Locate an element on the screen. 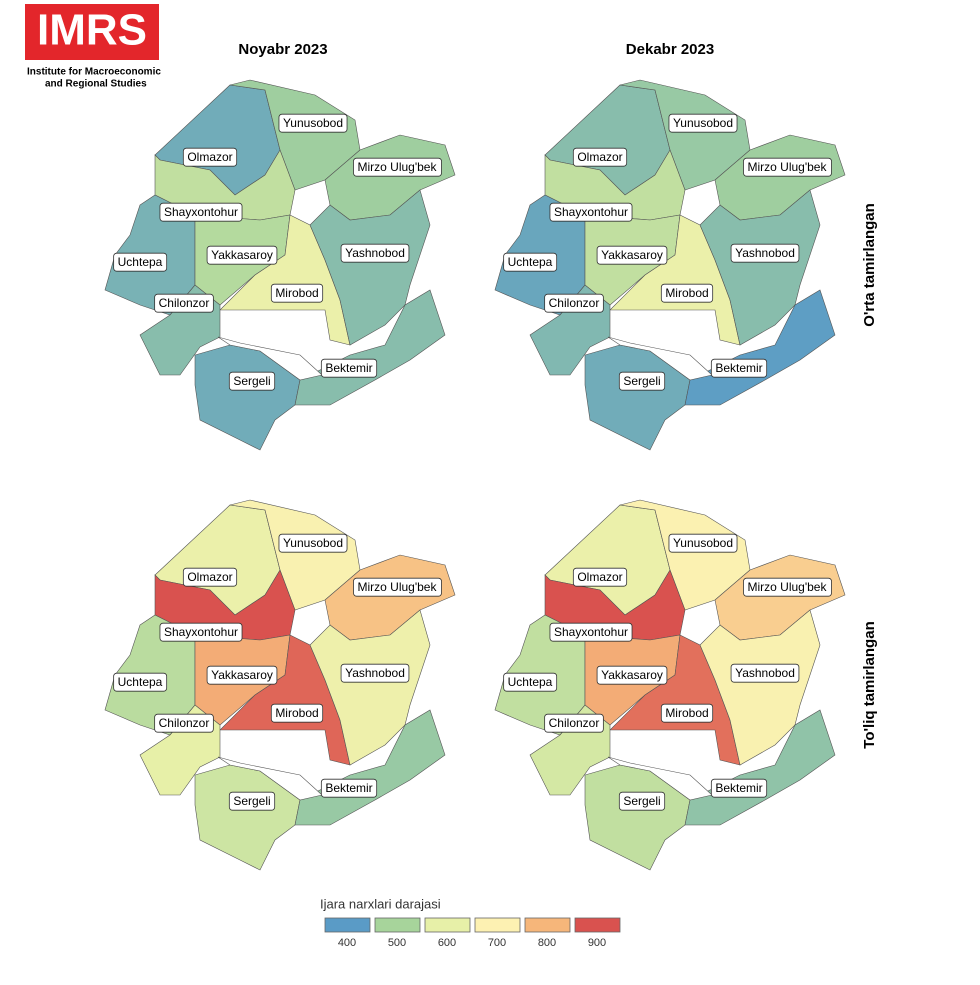  logo-subtitle: and Regional Studies is located at coordinates (96, 84).